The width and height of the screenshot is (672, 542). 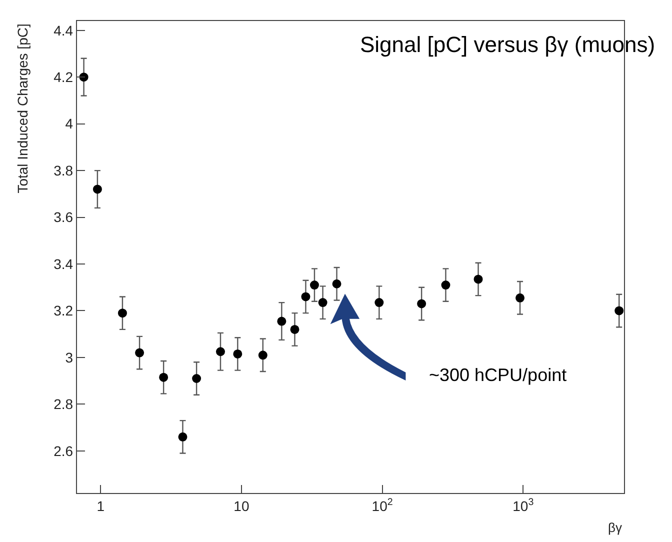 I want to click on x-axis-title: βγ, so click(x=615, y=527).